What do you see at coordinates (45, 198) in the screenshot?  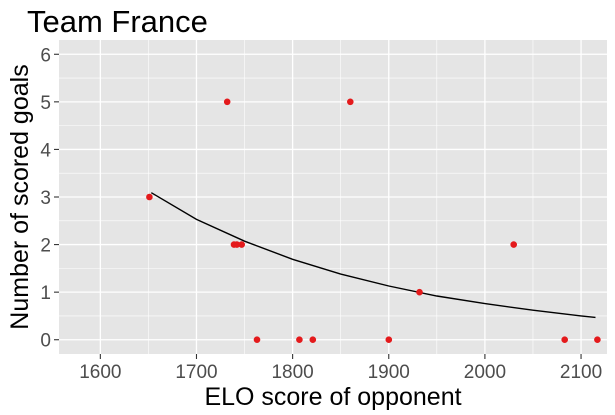 I see `y-tick-label: 3` at bounding box center [45, 198].